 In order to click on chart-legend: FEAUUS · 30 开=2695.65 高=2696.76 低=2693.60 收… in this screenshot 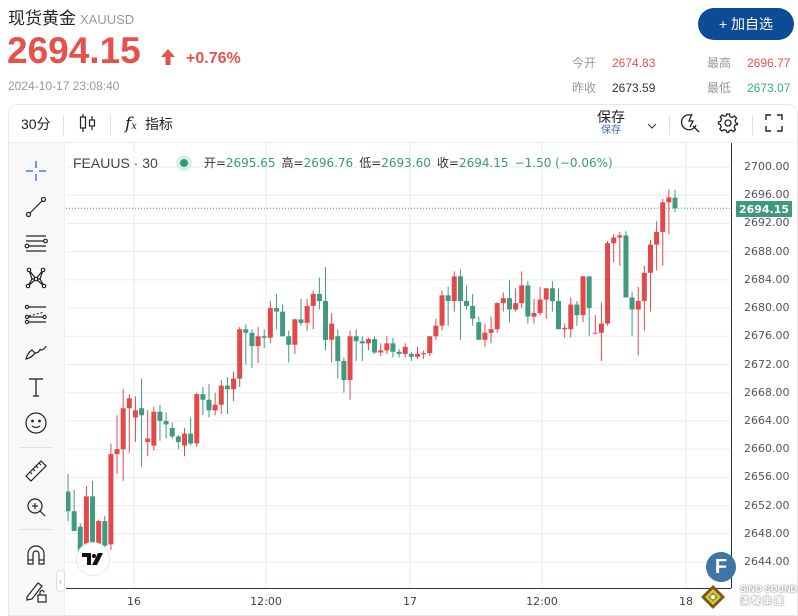, I will do `click(346, 162)`.